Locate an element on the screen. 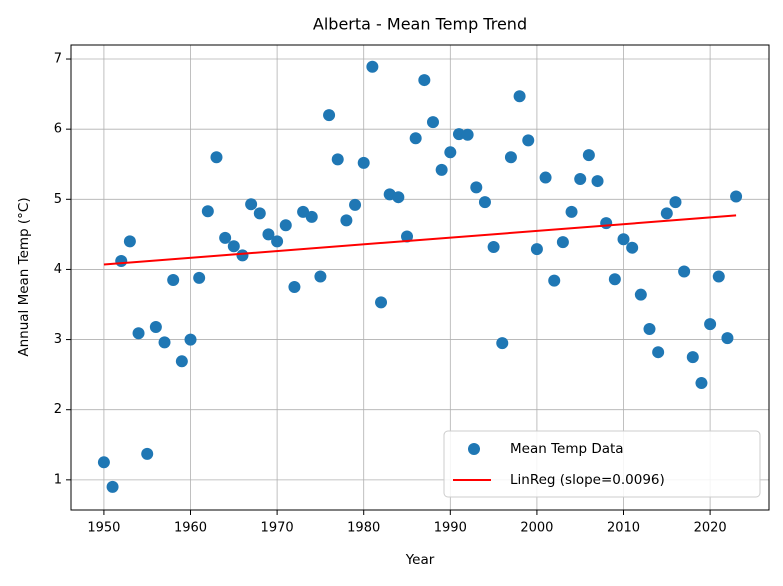  y-tick-label: 5 is located at coordinates (58, 199).